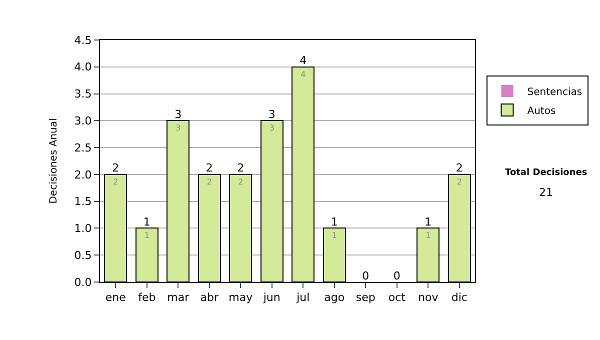 The image size is (600, 340). What do you see at coordinates (83, 255) in the screenshot?
I see `y-tick-label: 0.5` at bounding box center [83, 255].